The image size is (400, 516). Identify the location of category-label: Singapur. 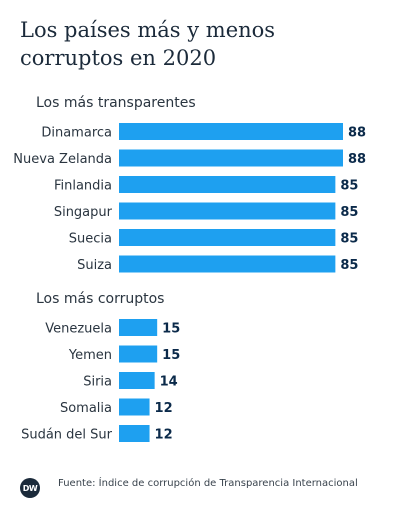
(83, 212).